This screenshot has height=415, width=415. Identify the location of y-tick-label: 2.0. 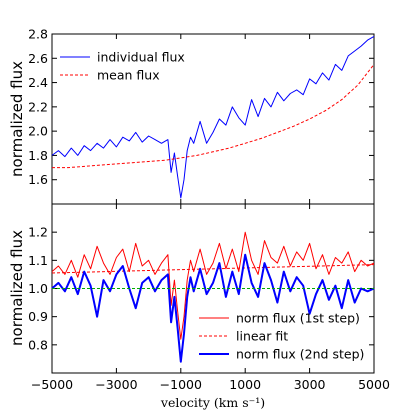
(38, 131).